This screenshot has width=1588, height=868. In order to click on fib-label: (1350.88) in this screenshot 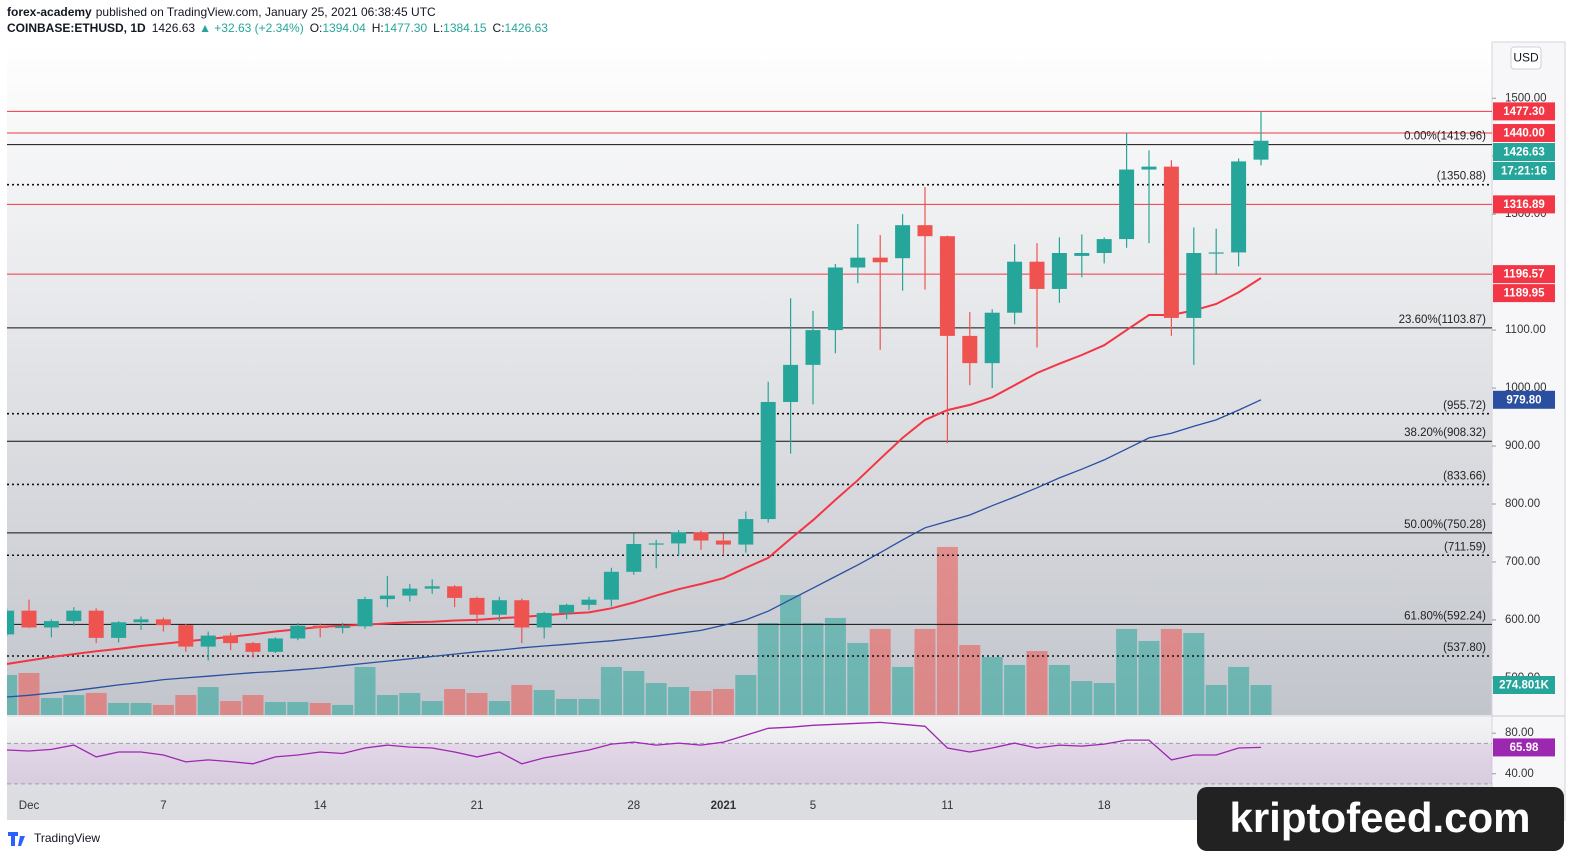, I will do `click(1461, 177)`.